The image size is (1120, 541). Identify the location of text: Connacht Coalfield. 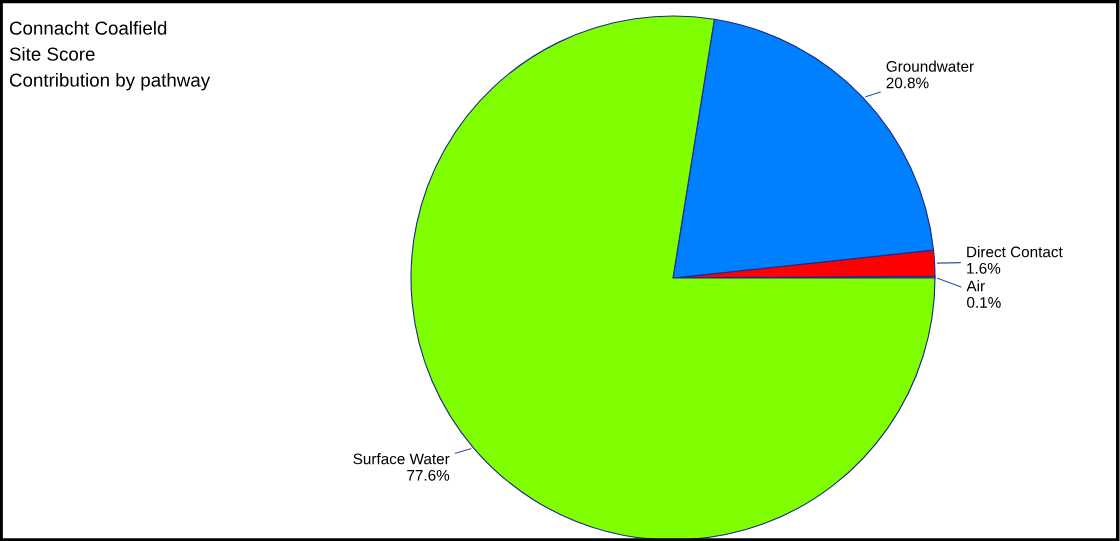
(88, 28).